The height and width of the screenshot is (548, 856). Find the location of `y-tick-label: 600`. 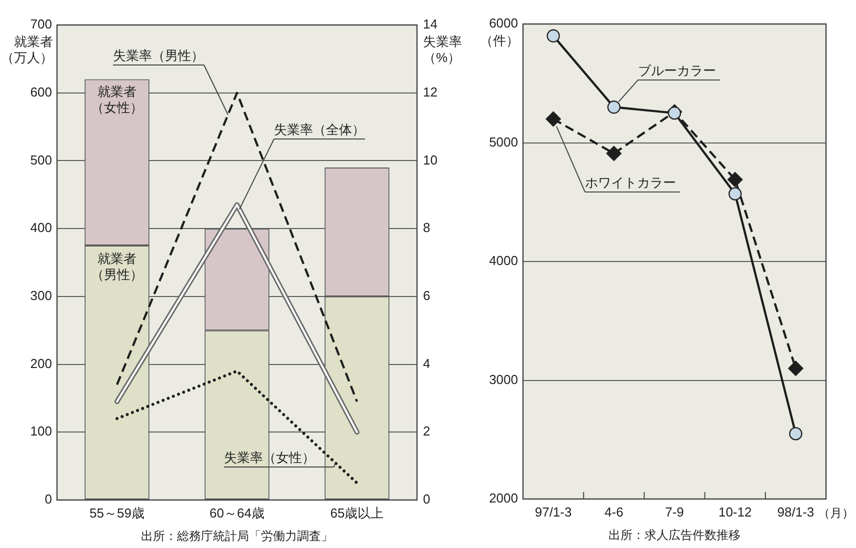

y-tick-label: 600 is located at coordinates (41, 92).